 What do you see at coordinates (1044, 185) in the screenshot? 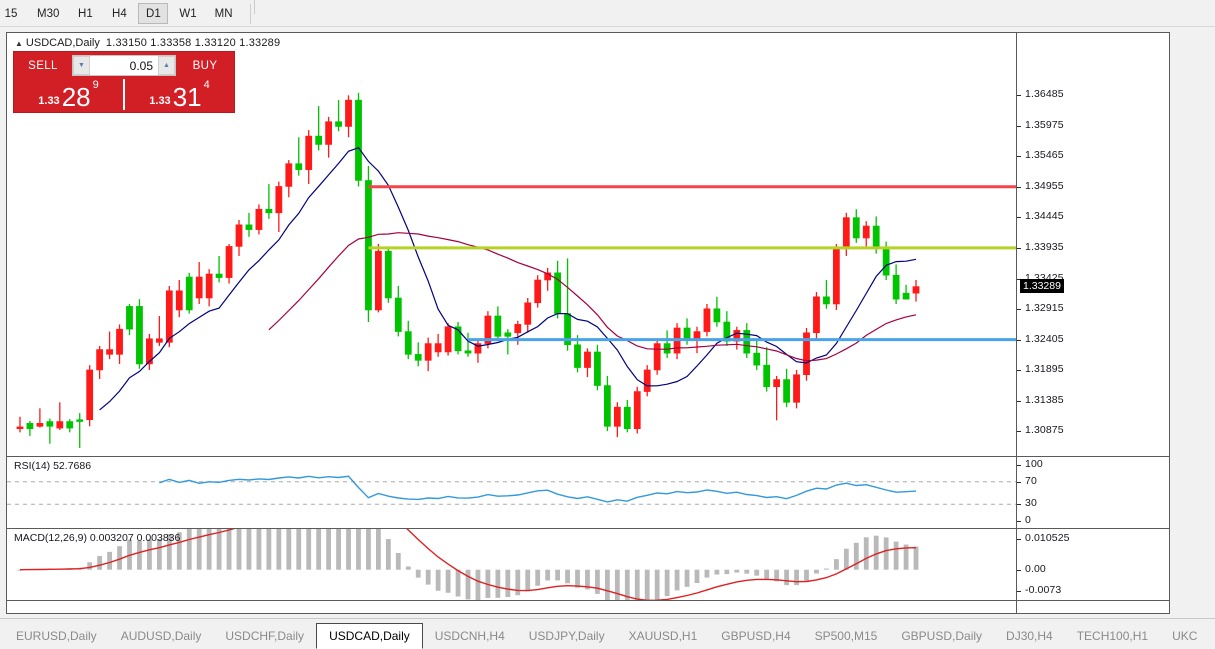
I see `price-tick-label: 1.34955` at bounding box center [1044, 185].